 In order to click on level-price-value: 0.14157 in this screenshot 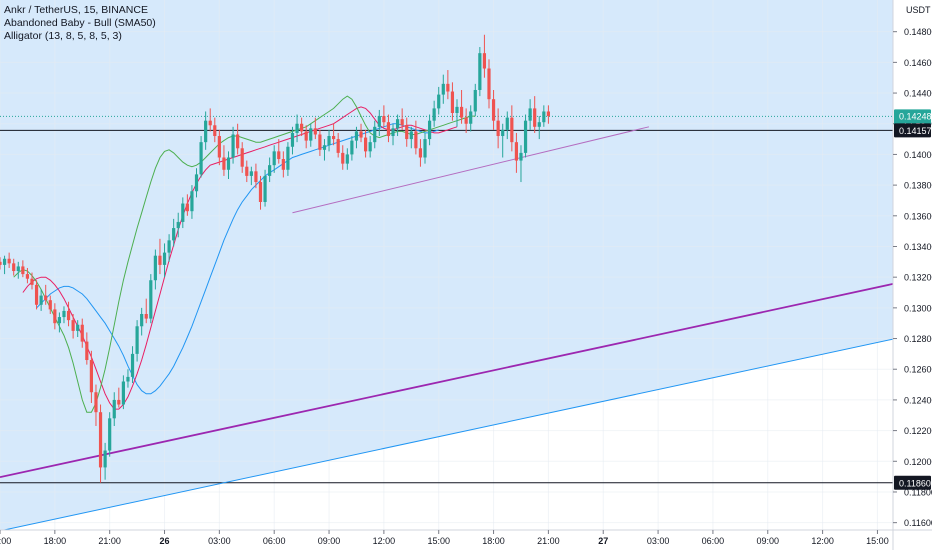, I will do `click(915, 131)`.